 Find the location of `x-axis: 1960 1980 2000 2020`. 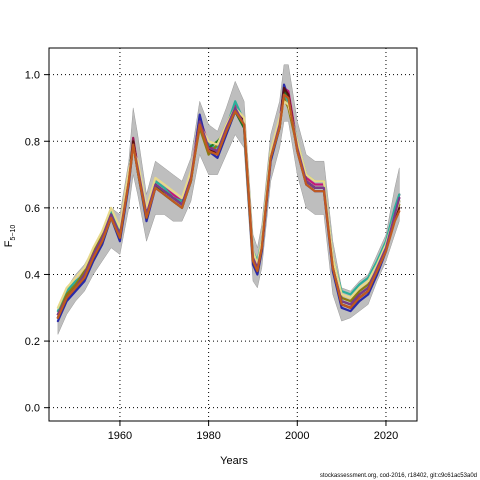

x-axis: 1960 1980 2000 2020 is located at coordinates (253, 431).